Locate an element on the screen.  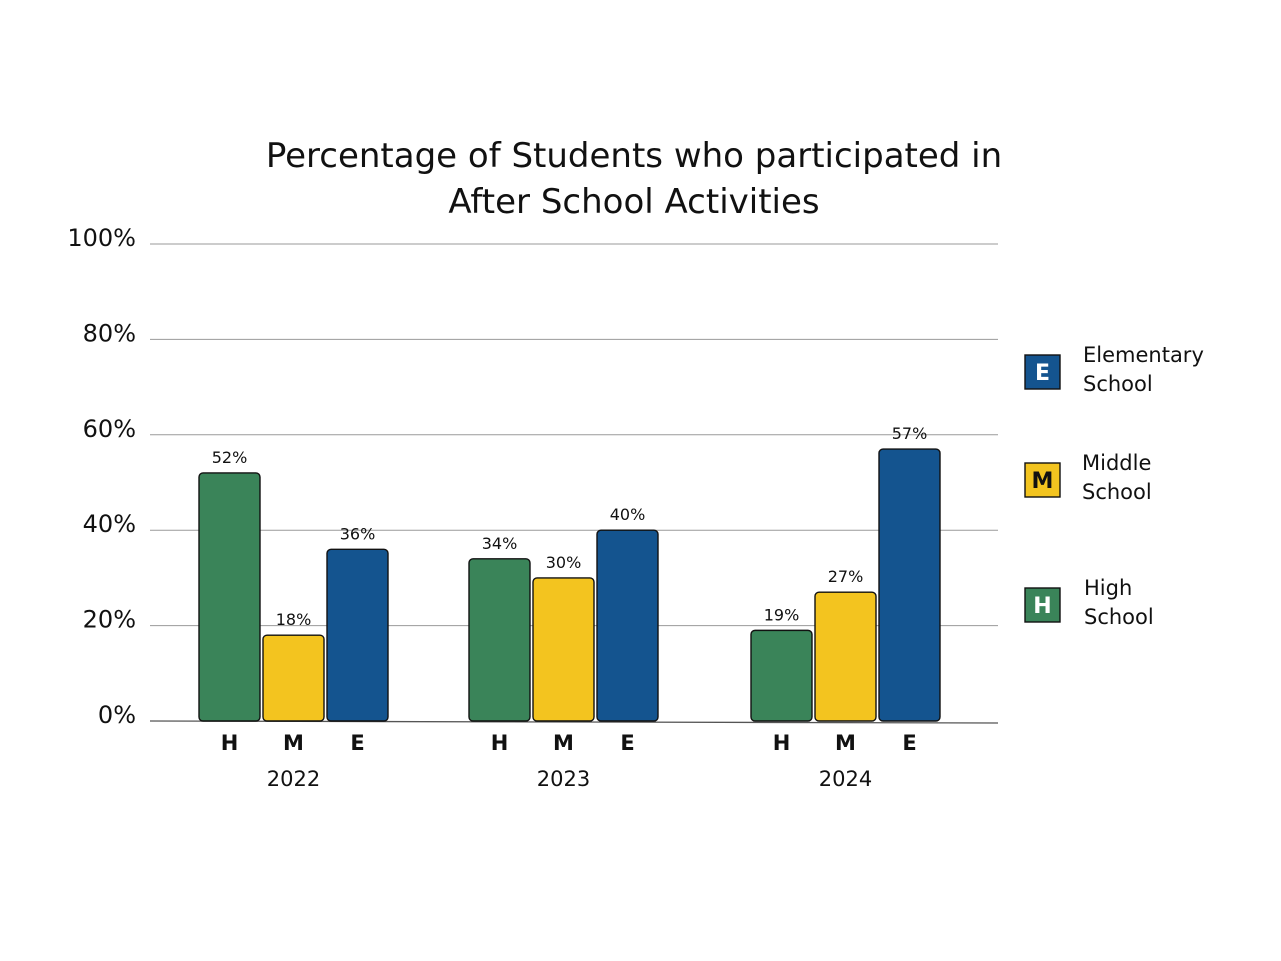
legend-label: Middle is located at coordinates (1116, 463).